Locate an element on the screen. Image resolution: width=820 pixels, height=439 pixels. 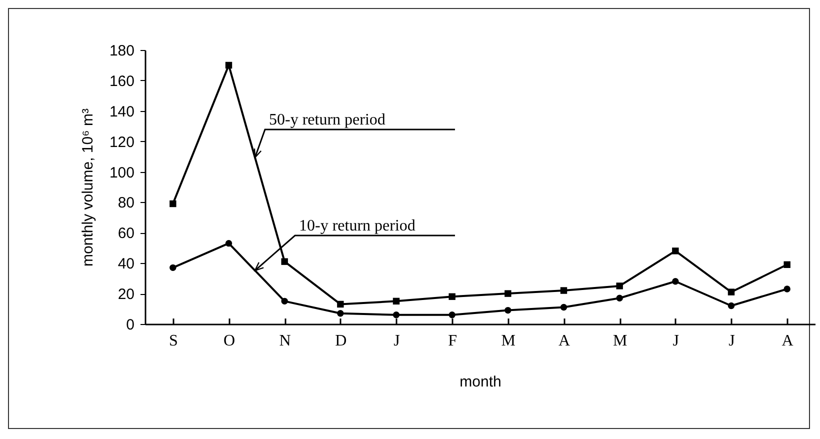
y-axis-title: monthly volume, 10⁶ m³ is located at coordinates (87, 187).